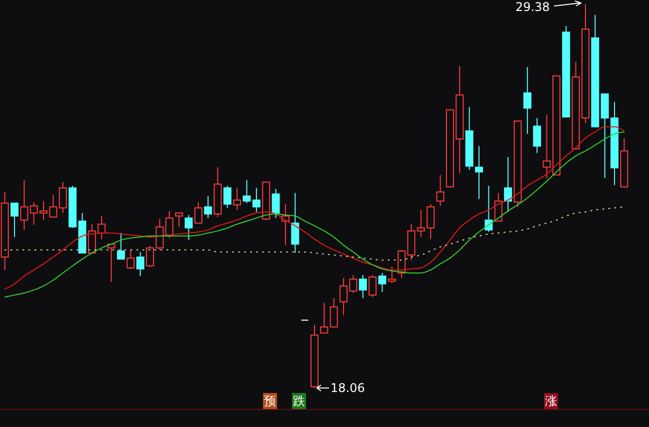 The image size is (649, 427). Describe the element at coordinates (551, 401) in the screenshot. I see `text: 涨` at that location.